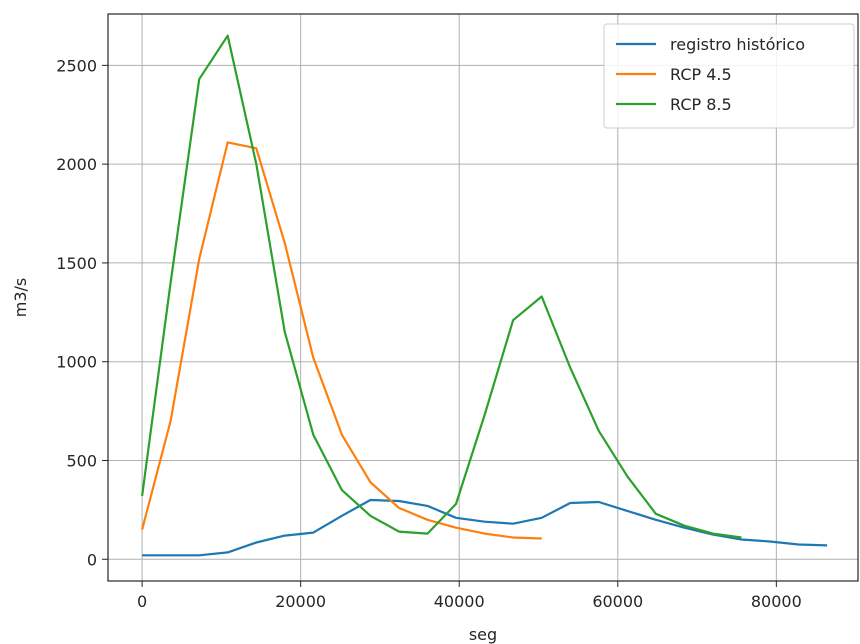 This screenshot has width=860, height=644. What do you see at coordinates (617, 601) in the screenshot?
I see `x-tick-label: 60000` at bounding box center [617, 601].